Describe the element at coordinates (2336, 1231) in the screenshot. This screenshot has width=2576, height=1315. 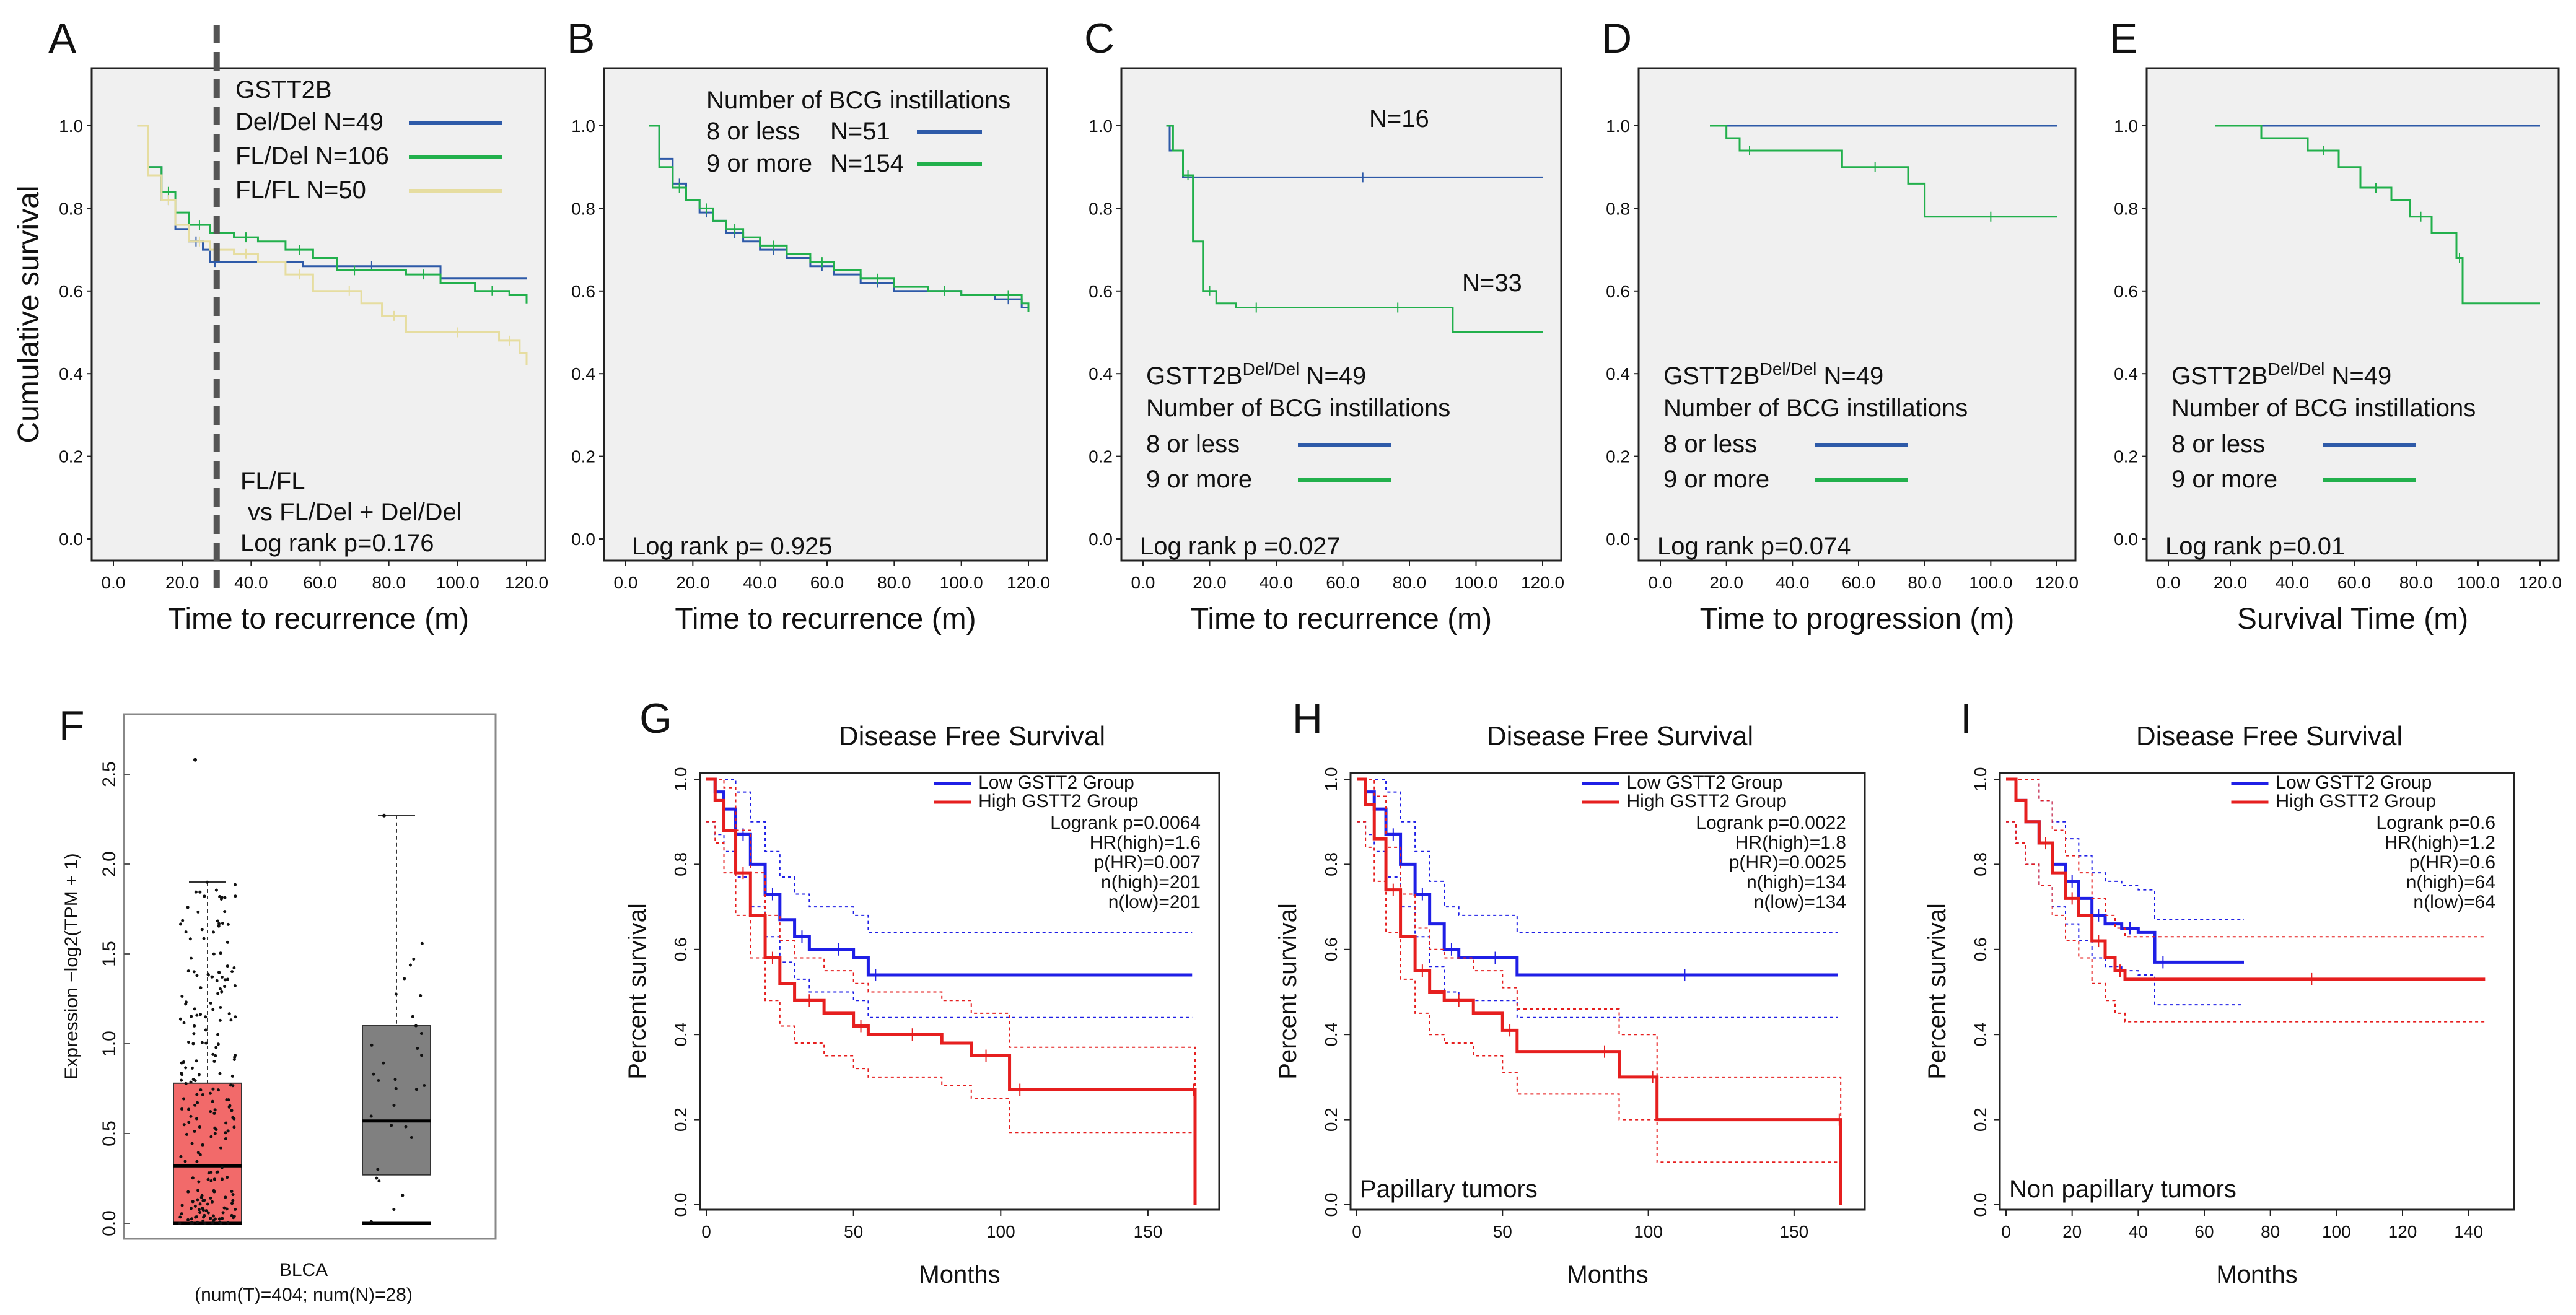
I see `x-tick-label: 100` at that location.